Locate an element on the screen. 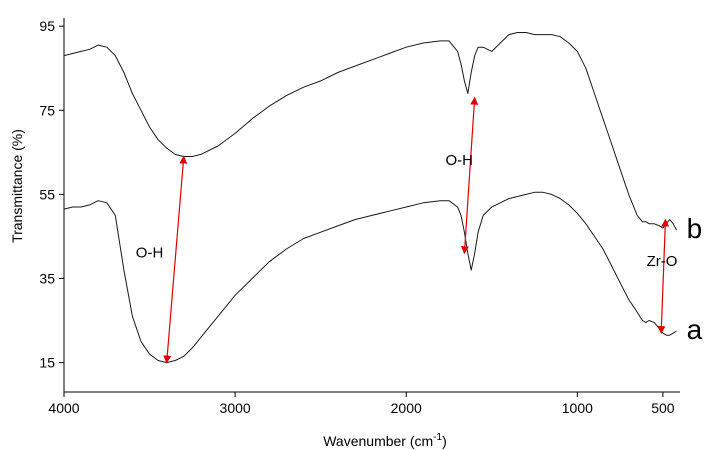 This screenshot has height=450, width=705. y-tick-label: 75 is located at coordinates (47, 110).